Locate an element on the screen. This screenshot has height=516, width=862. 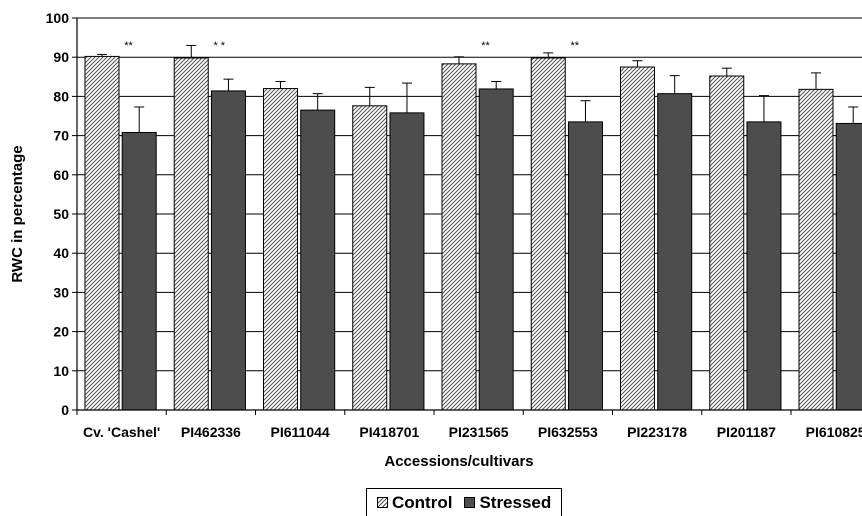
y-tick-label: 100 is located at coordinates (58, 18).